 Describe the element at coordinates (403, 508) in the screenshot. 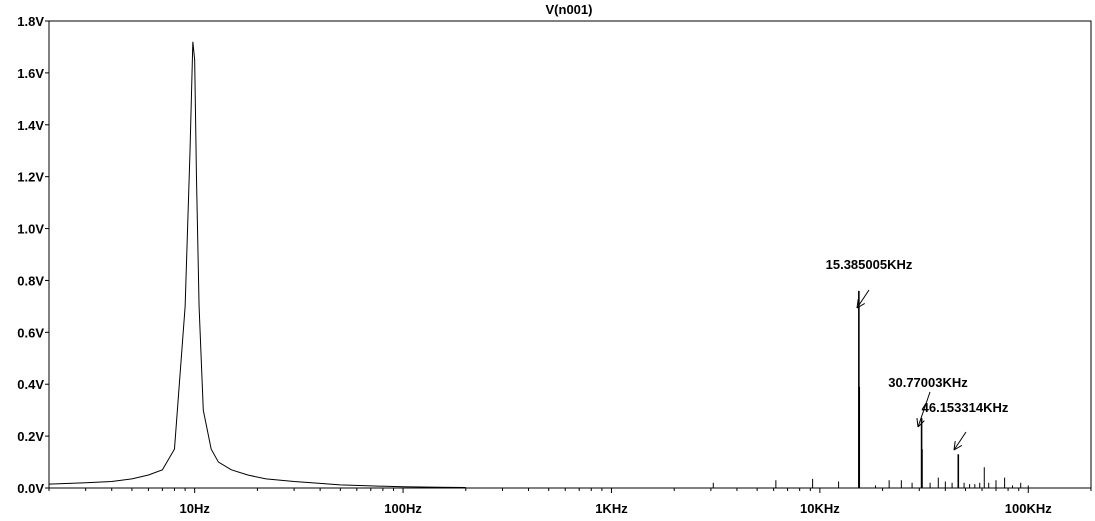

I see `x-tick-label: 100Hz` at that location.